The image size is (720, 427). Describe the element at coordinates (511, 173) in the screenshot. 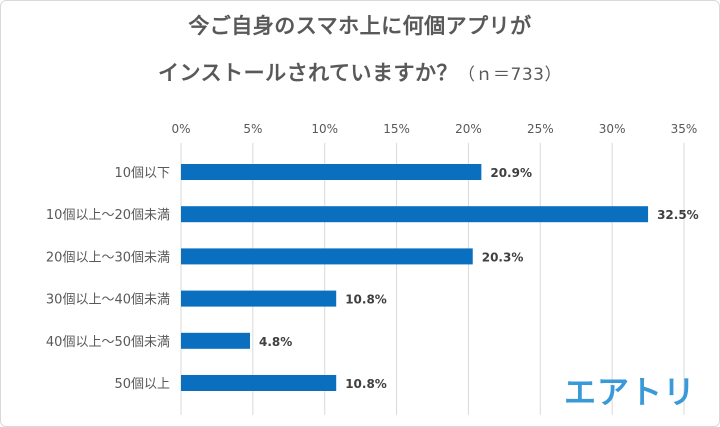

I see `bar-value-label-0: 20.9%` at that location.